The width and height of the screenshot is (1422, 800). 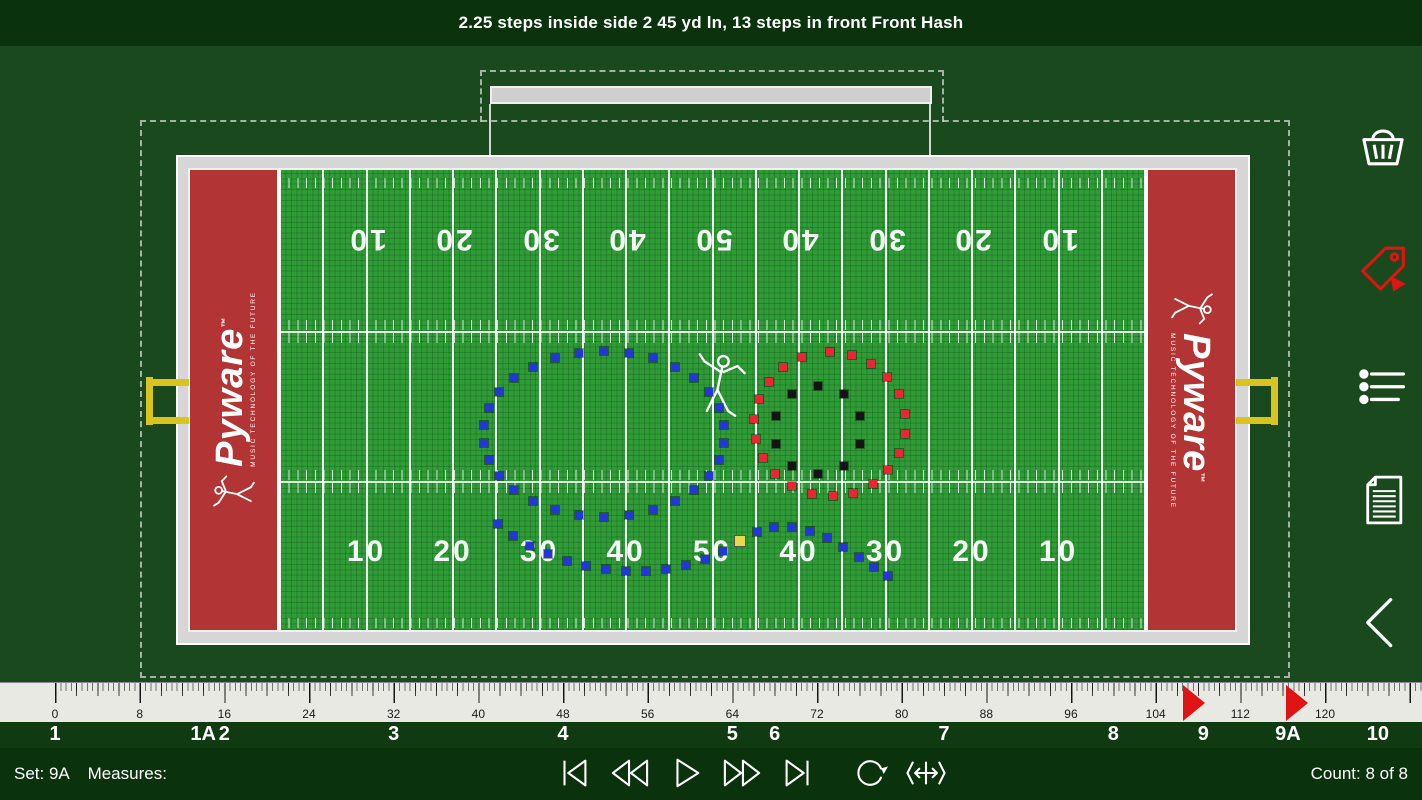 What do you see at coordinates (1288, 734) in the screenshot?
I see `set-label-9A: 9A` at bounding box center [1288, 734].